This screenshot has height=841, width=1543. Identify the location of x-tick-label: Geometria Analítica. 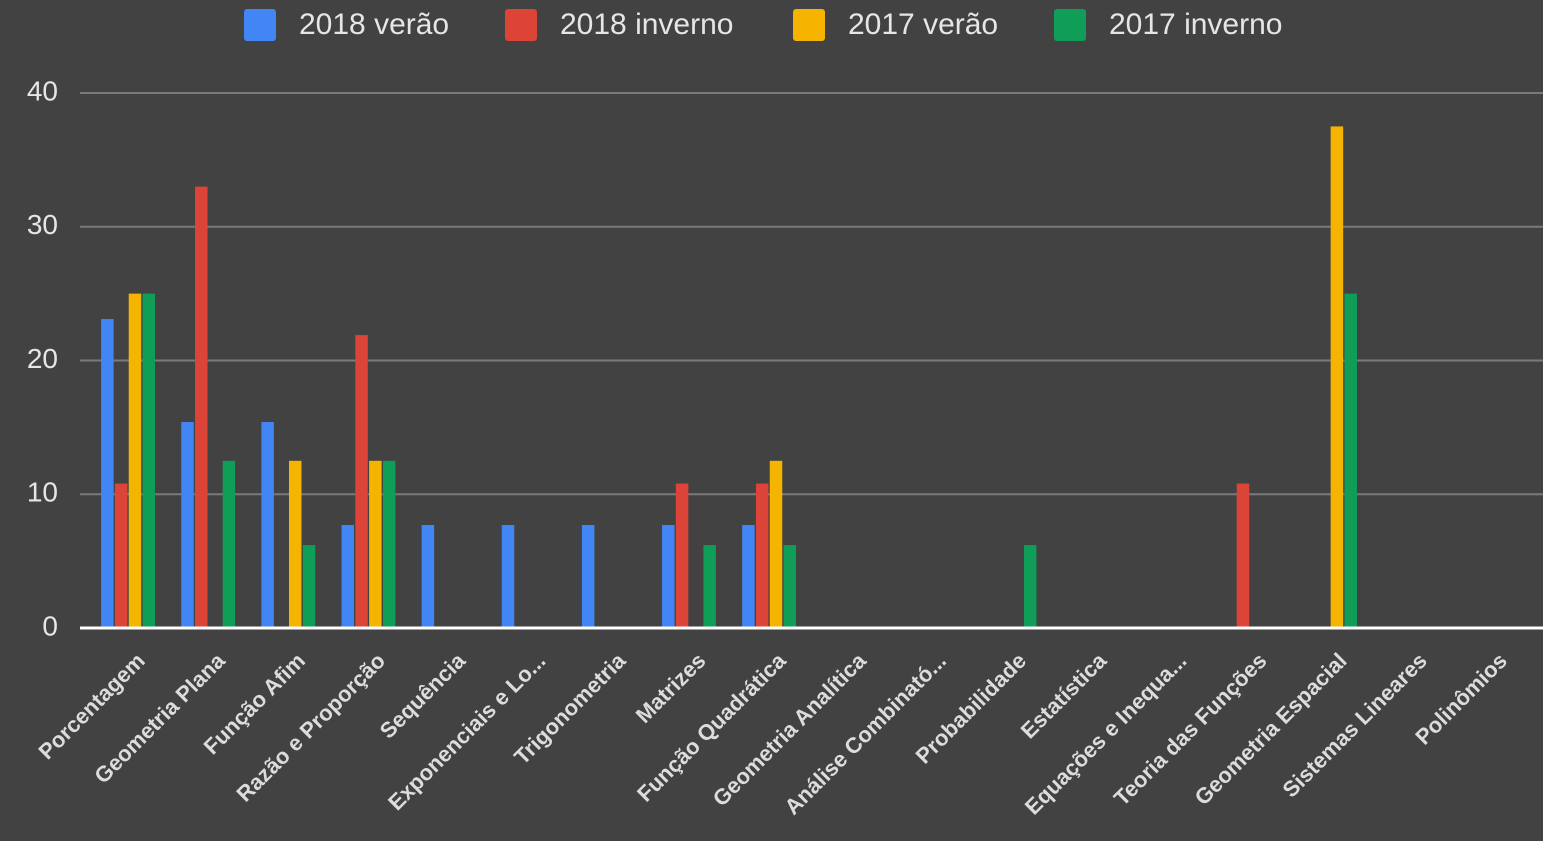
(790, 729).